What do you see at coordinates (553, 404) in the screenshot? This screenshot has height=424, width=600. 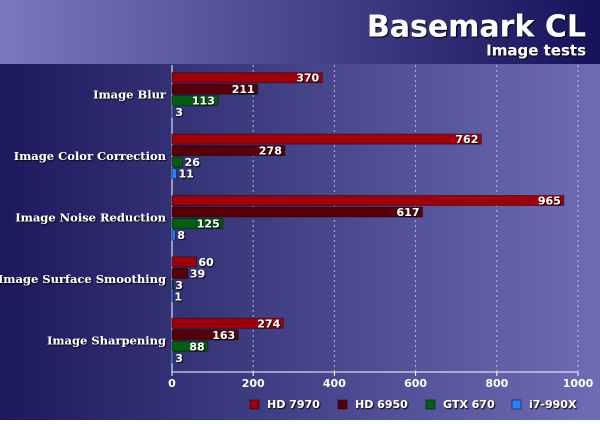 I see `legend-label: i7-990X` at bounding box center [553, 404].